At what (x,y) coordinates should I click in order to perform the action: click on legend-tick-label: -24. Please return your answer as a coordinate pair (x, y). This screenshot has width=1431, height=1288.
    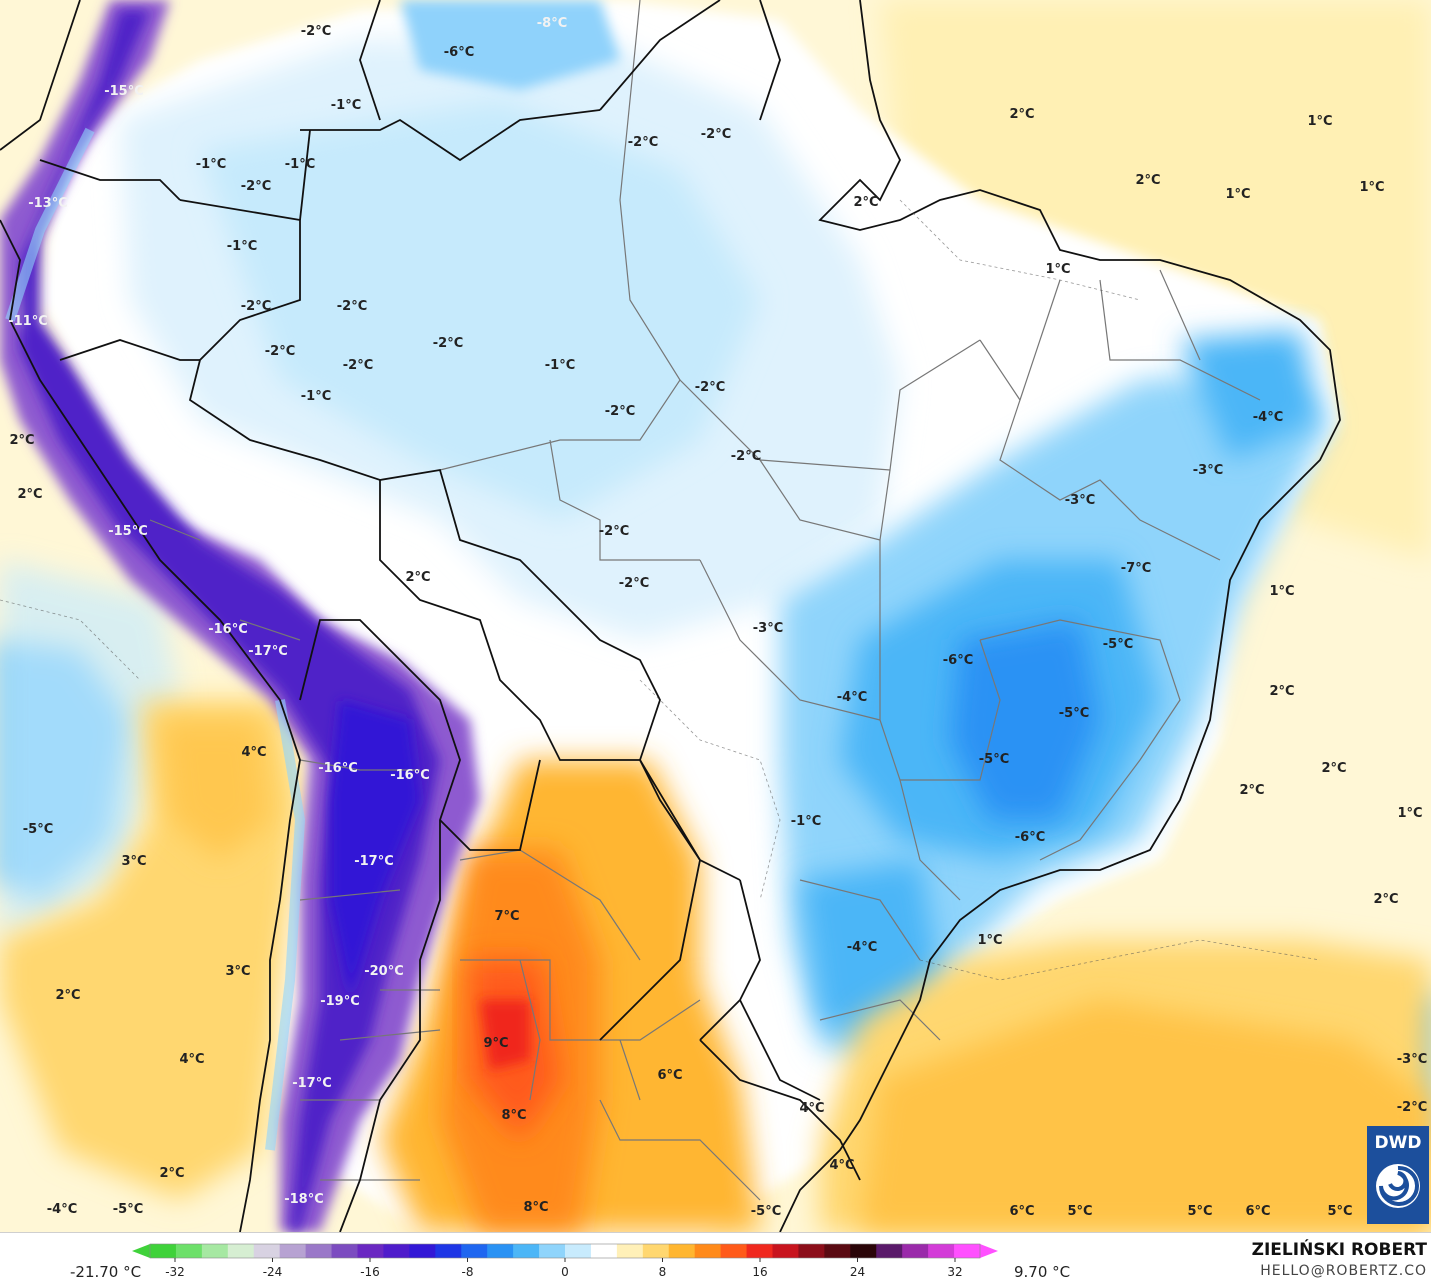
    Looking at the image, I should click on (273, 1272).